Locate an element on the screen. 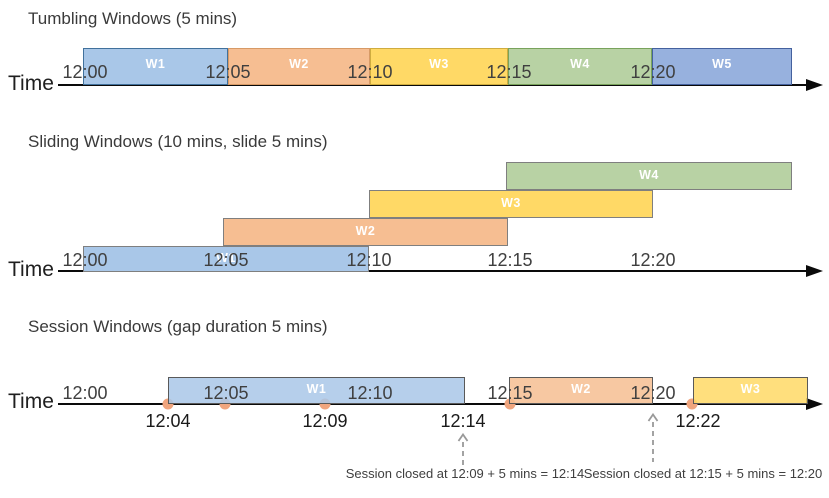 This screenshot has width=829, height=498. session-time-axis is located at coordinates (433, 404).